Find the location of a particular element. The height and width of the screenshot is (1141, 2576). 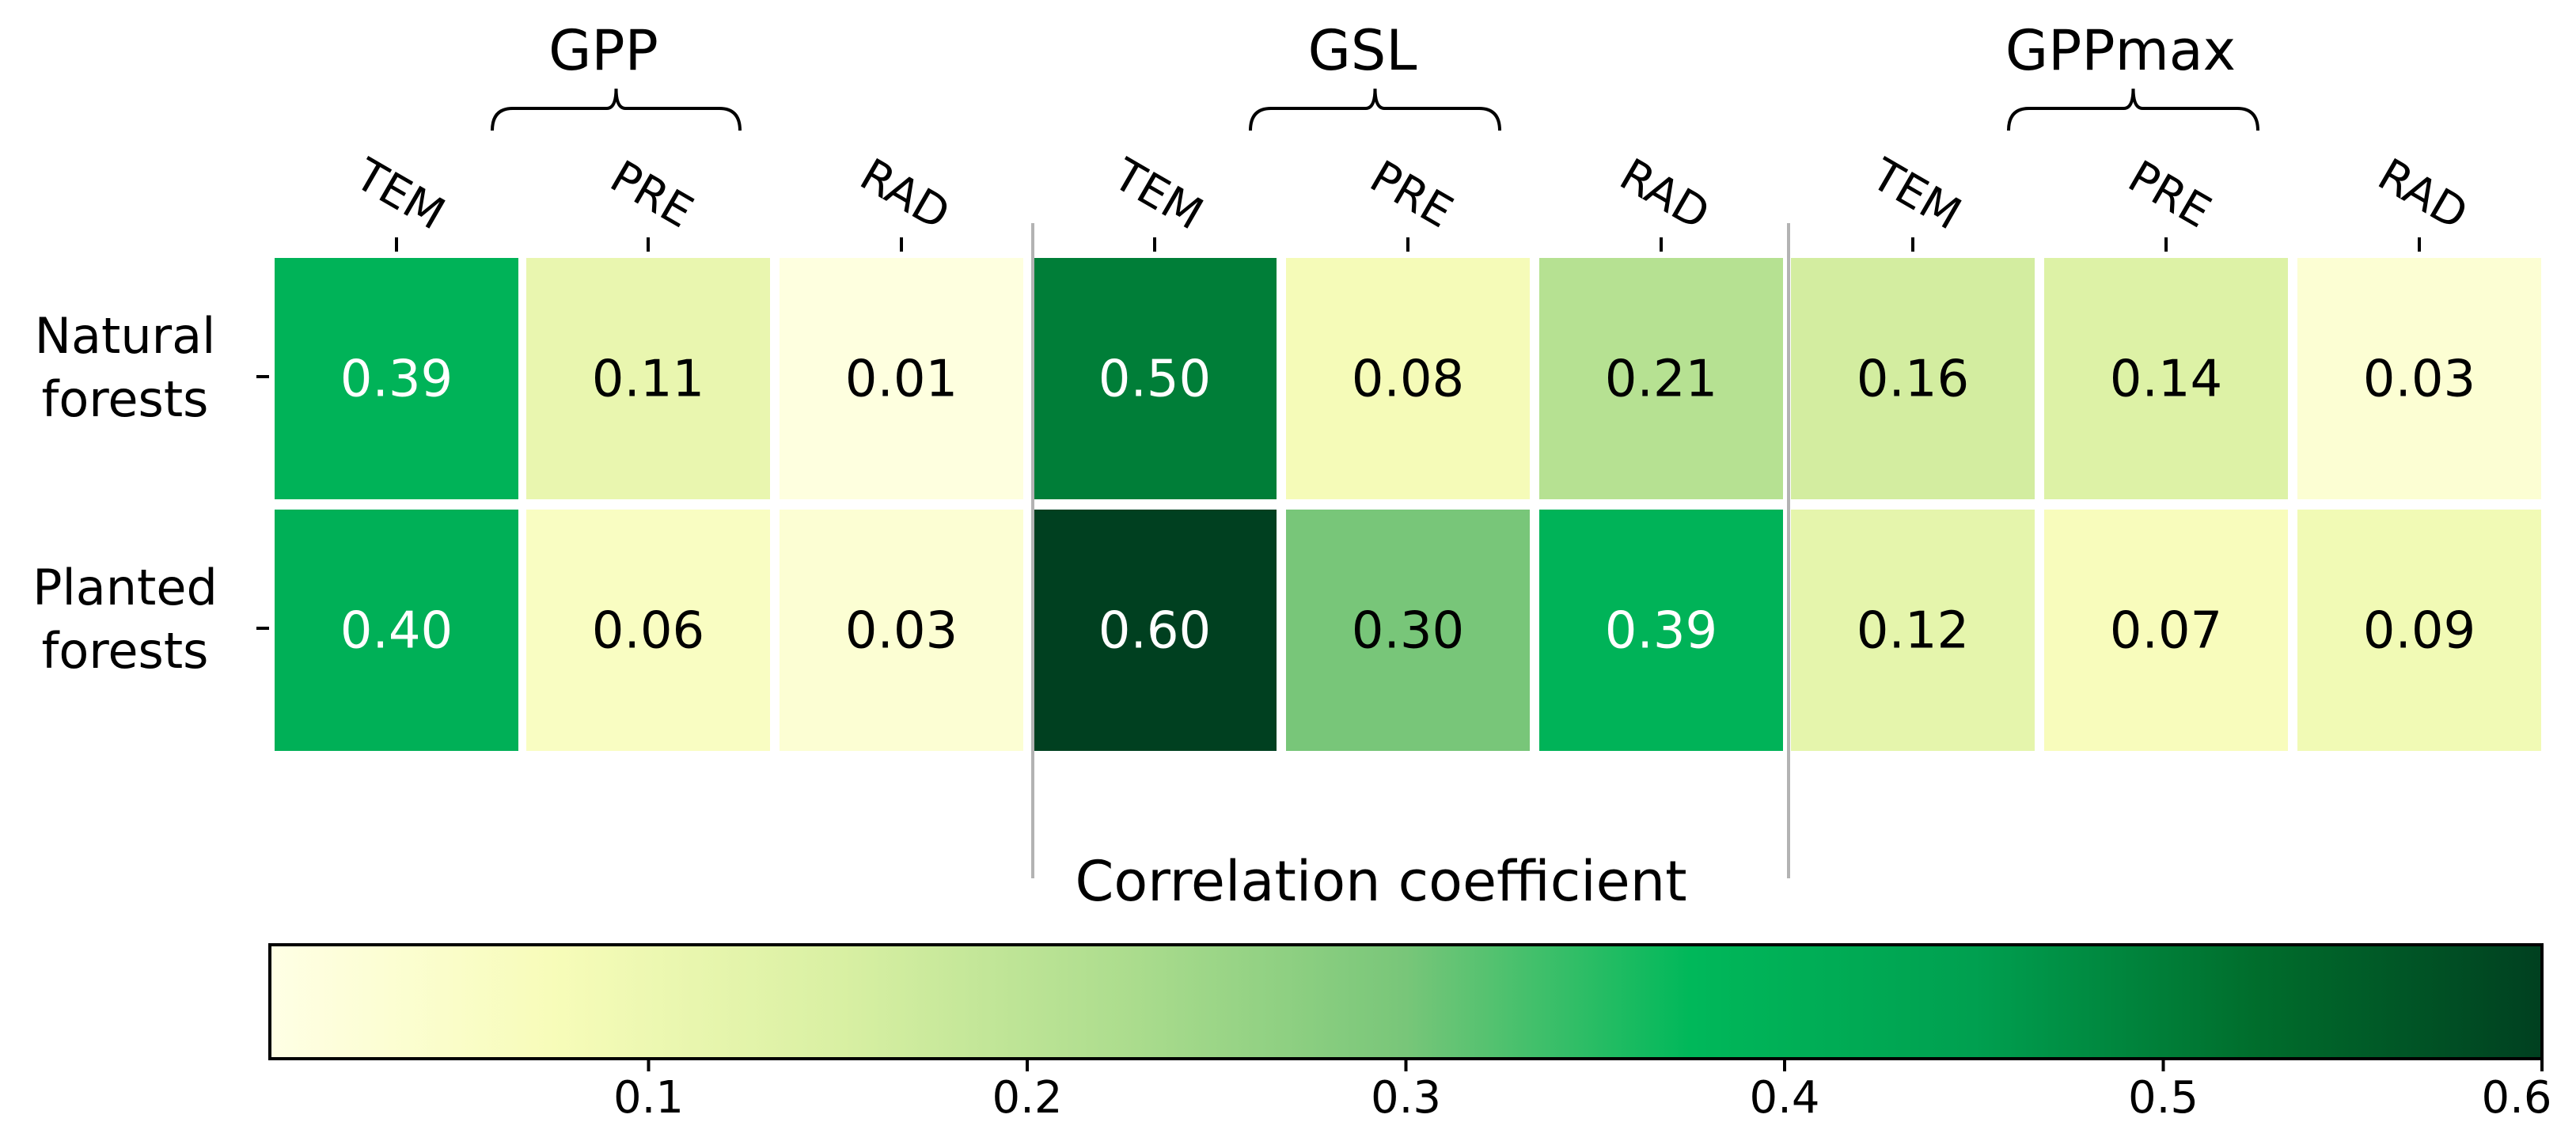

colorbar-tick-label: 0.3 is located at coordinates (1406, 1098).